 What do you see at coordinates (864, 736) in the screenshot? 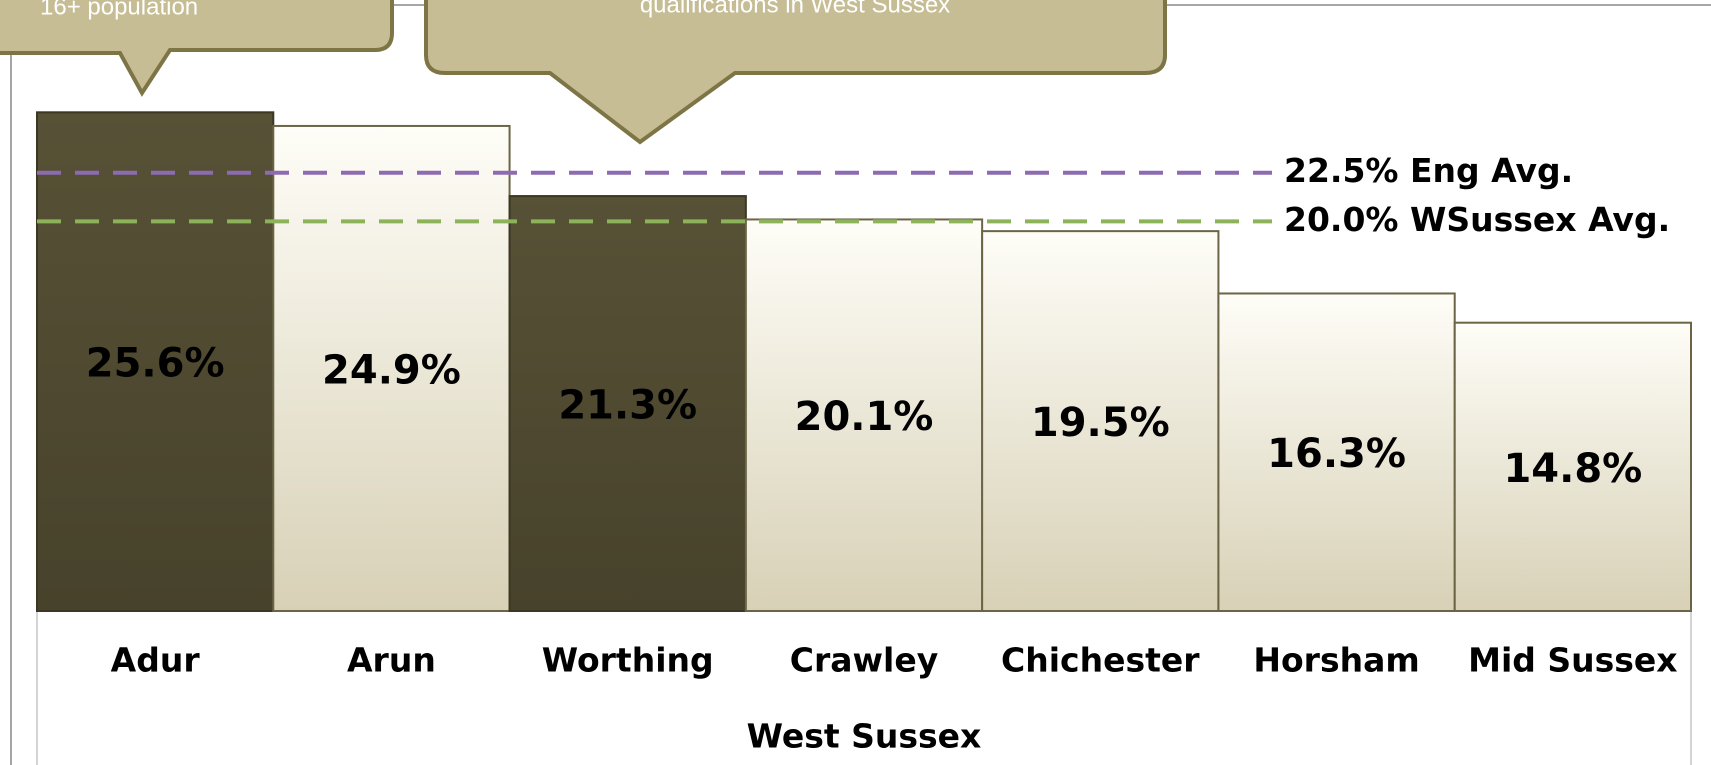
I see `x-axis-title: West Sussex` at bounding box center [864, 736].